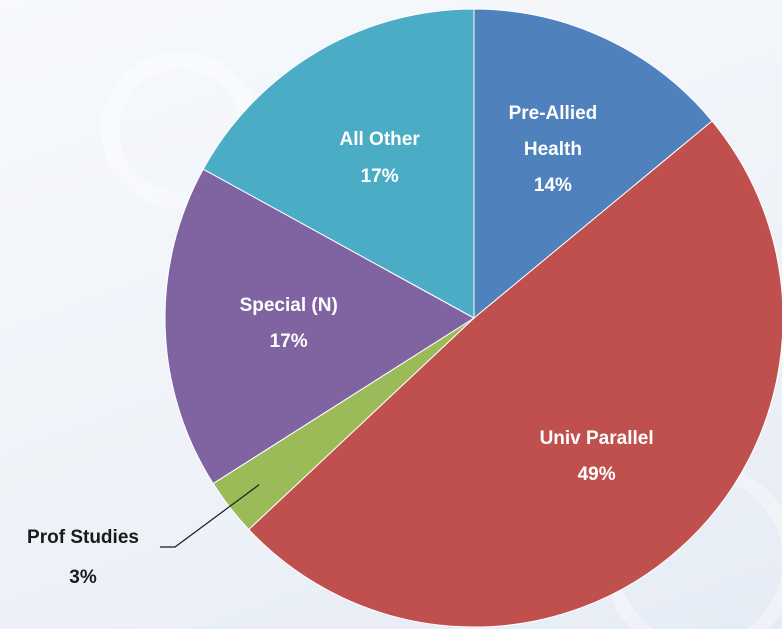 The image size is (782, 629). What do you see at coordinates (83, 538) in the screenshot?
I see `category-name: Prof Studies` at bounding box center [83, 538].